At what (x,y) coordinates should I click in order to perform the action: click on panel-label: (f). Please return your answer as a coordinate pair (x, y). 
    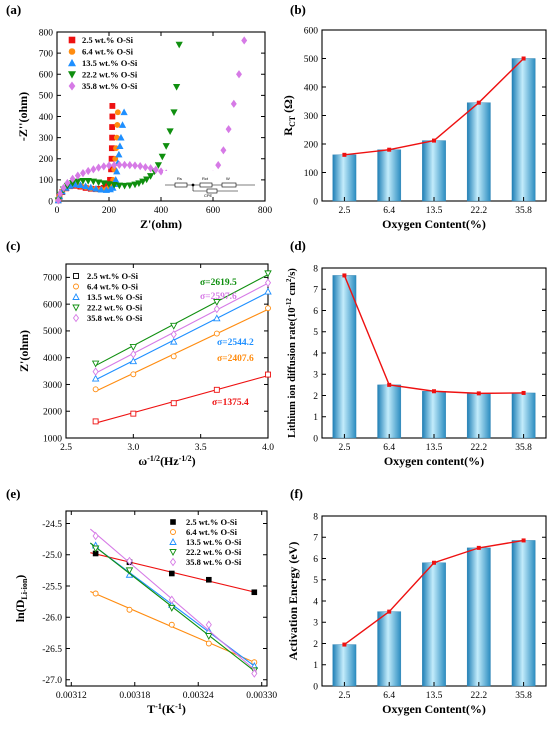
    Looking at the image, I should click on (296, 493).